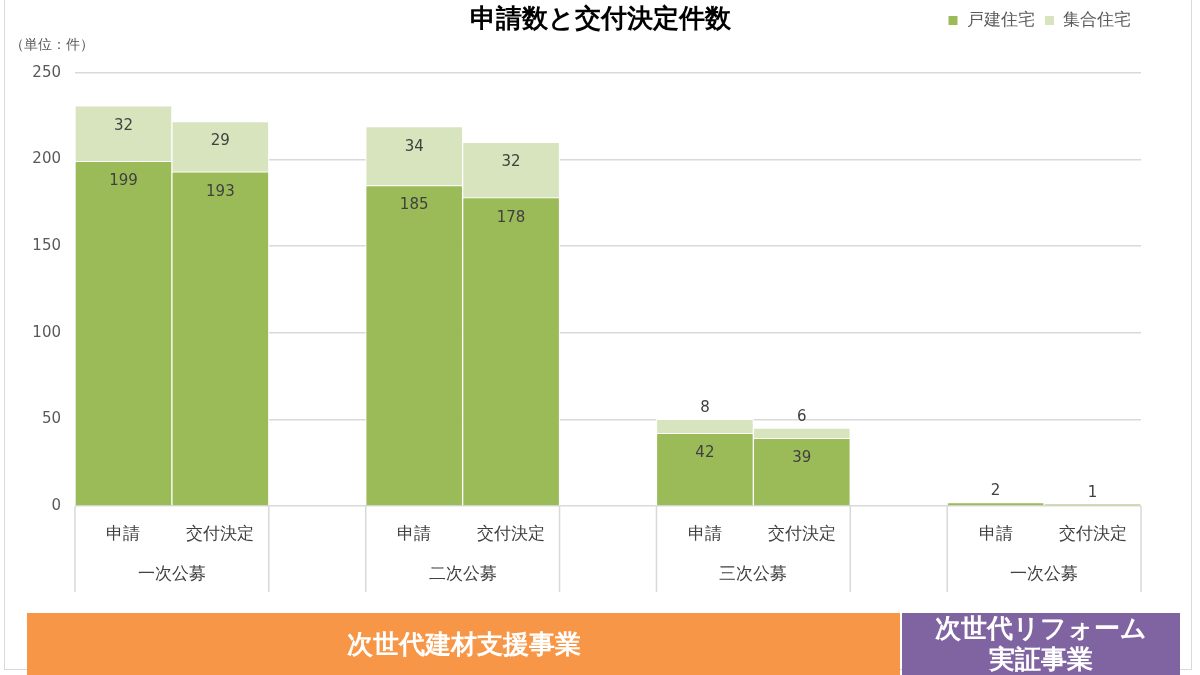  Describe the element at coordinates (1000, 18) in the screenshot. I see `legend-label: 戸建住宅` at that location.